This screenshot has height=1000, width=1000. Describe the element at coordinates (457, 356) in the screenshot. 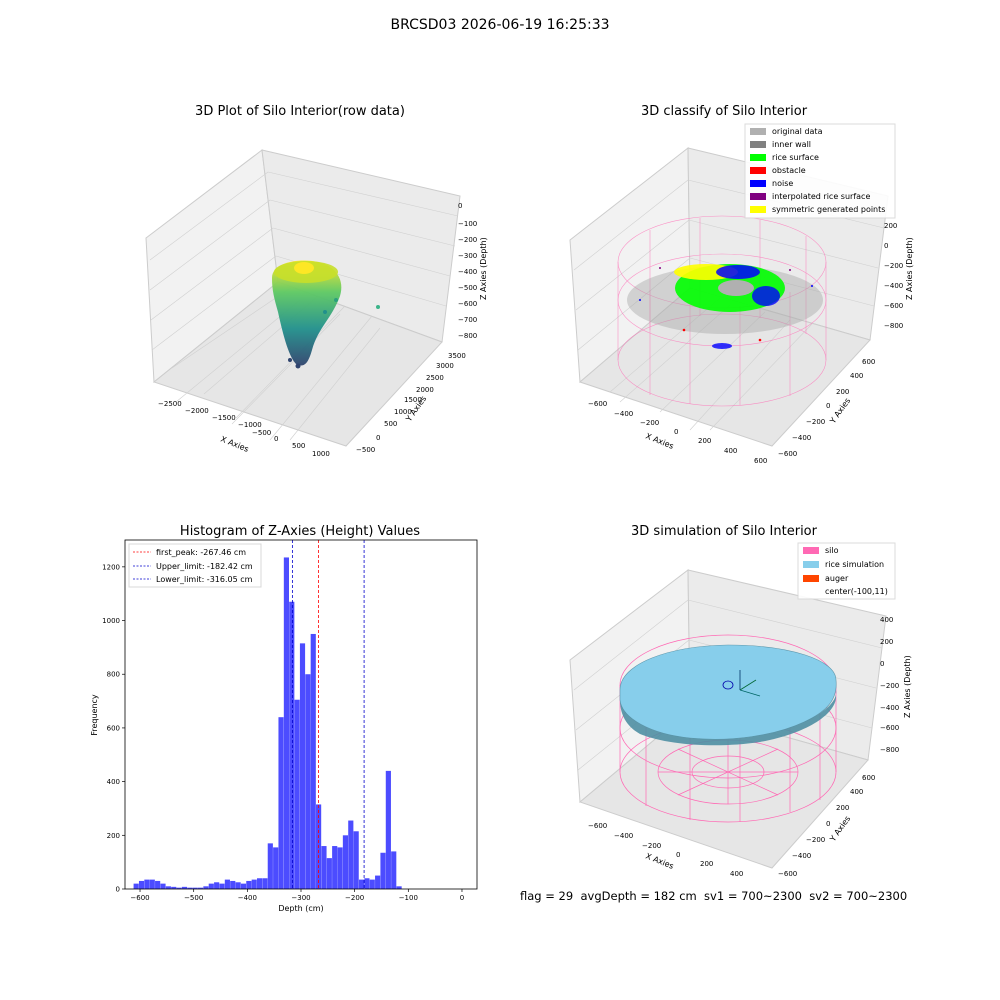

I see `svg-text: 3500` at that location.